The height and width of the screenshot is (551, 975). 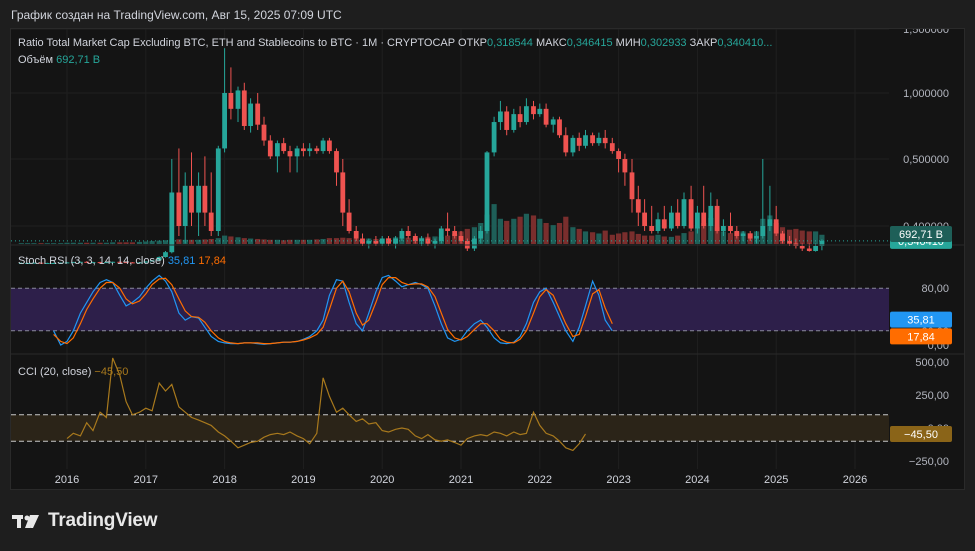 I want to click on volume-legend: Объём 692,71 B, so click(x=59, y=60).